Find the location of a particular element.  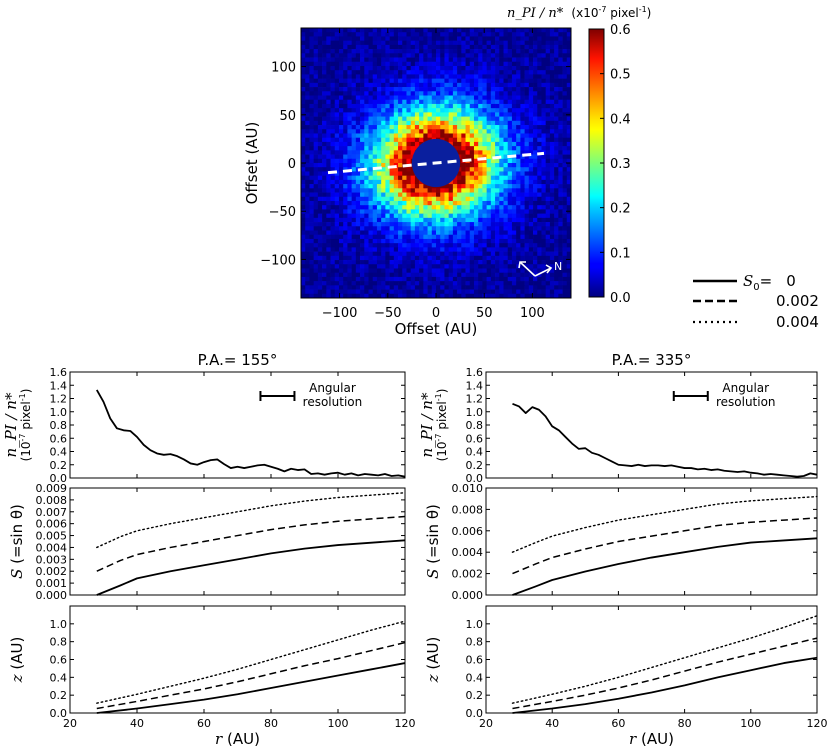

image-xtick-label: 0 is located at coordinates (436, 313).